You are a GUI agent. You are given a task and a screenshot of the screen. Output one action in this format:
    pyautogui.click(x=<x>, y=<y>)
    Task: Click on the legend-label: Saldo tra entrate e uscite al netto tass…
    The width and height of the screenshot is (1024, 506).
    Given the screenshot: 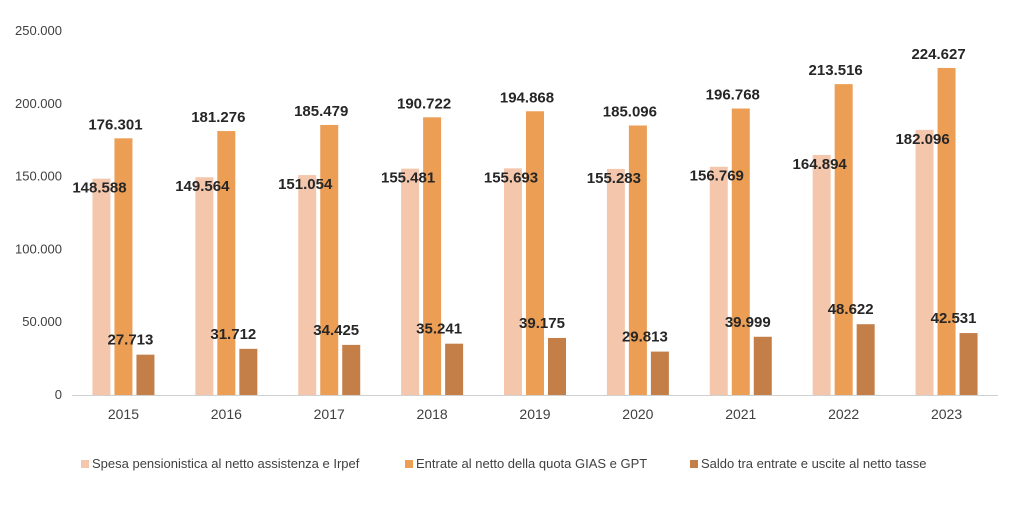 What is the action you would take?
    pyautogui.click(x=813, y=463)
    